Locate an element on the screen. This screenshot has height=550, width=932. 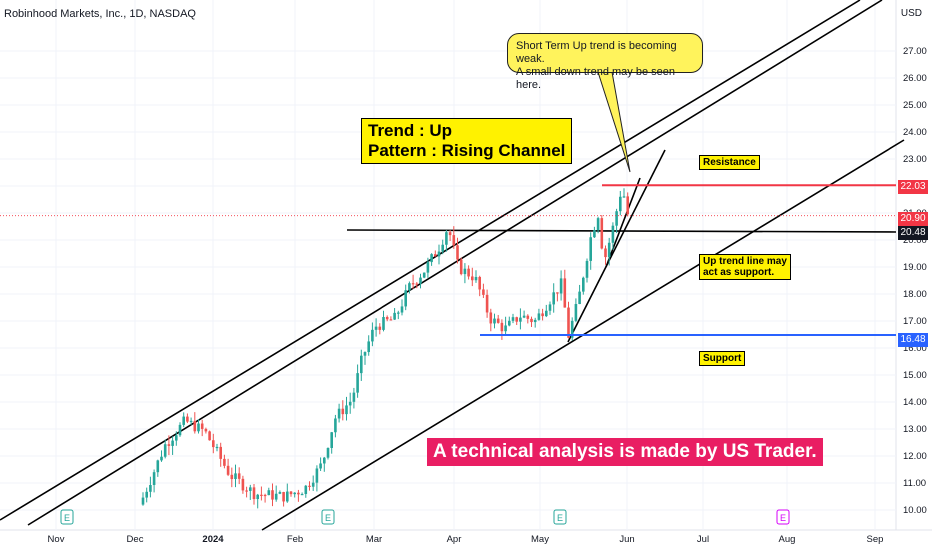
earnings-marker-label-0: E is located at coordinates (67, 518).